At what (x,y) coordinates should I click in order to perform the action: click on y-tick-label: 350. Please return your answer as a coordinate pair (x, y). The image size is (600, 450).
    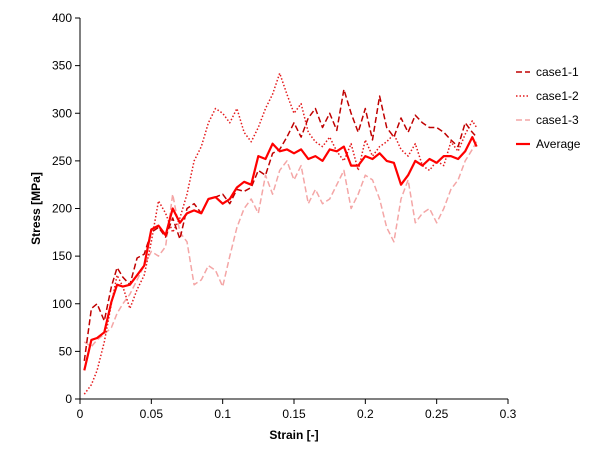
    Looking at the image, I should click on (62, 66).